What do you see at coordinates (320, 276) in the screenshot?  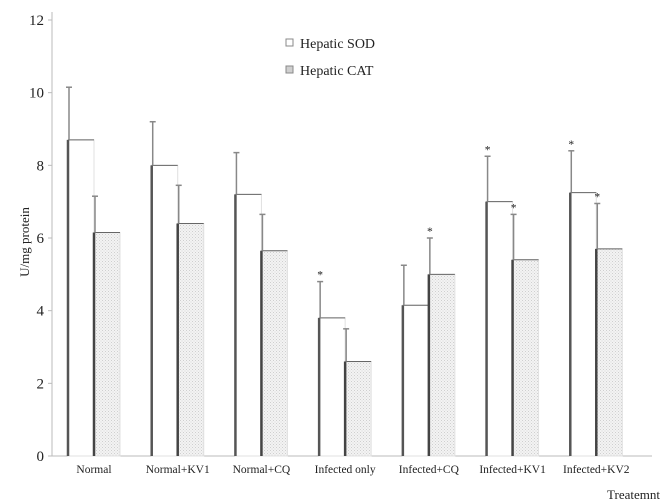 I see `significance-marker-0-3: *` at bounding box center [320, 276].